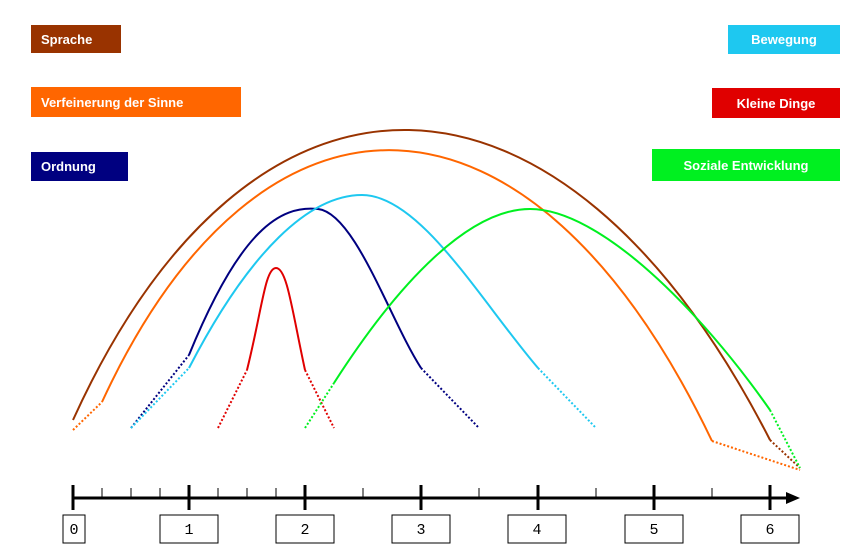  What do you see at coordinates (776, 103) in the screenshot?
I see `legend-kleine-dinge: Kleine Dinge` at bounding box center [776, 103].